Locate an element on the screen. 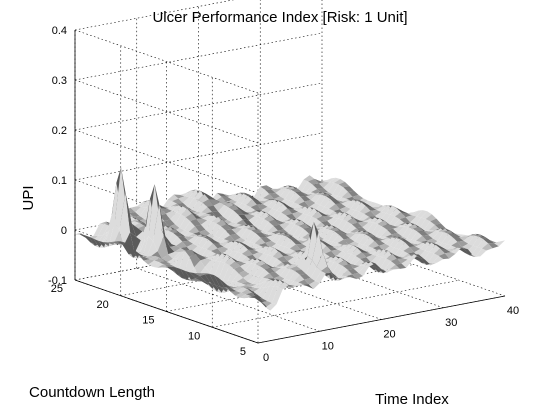 Image resolution: width=560 pixels, height=420 pixels. x-axis-label: Time Index is located at coordinates (412, 399).